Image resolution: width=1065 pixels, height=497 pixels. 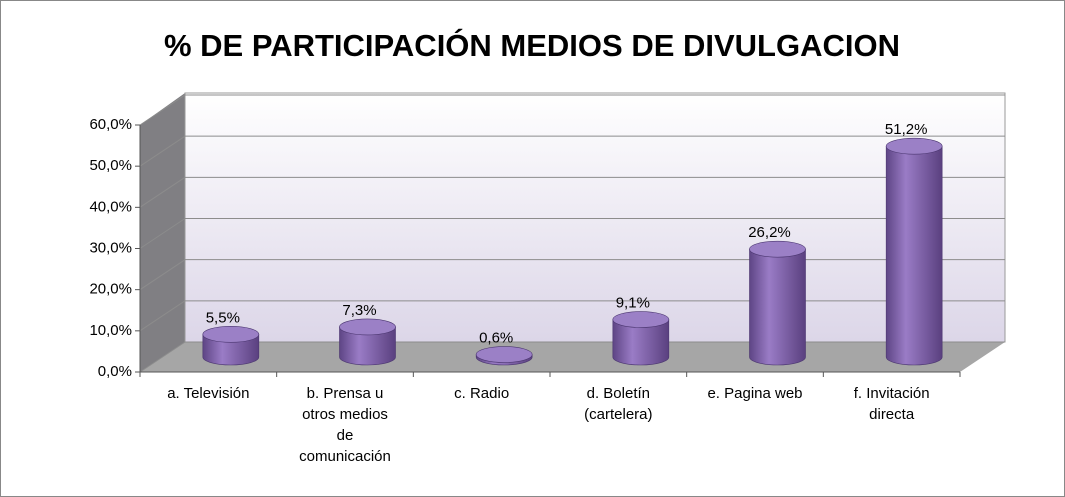 I want to click on chart-title: % DE PARTICIPACIÓN MEDIOS DE DIVULGACION, so click(x=532, y=45).